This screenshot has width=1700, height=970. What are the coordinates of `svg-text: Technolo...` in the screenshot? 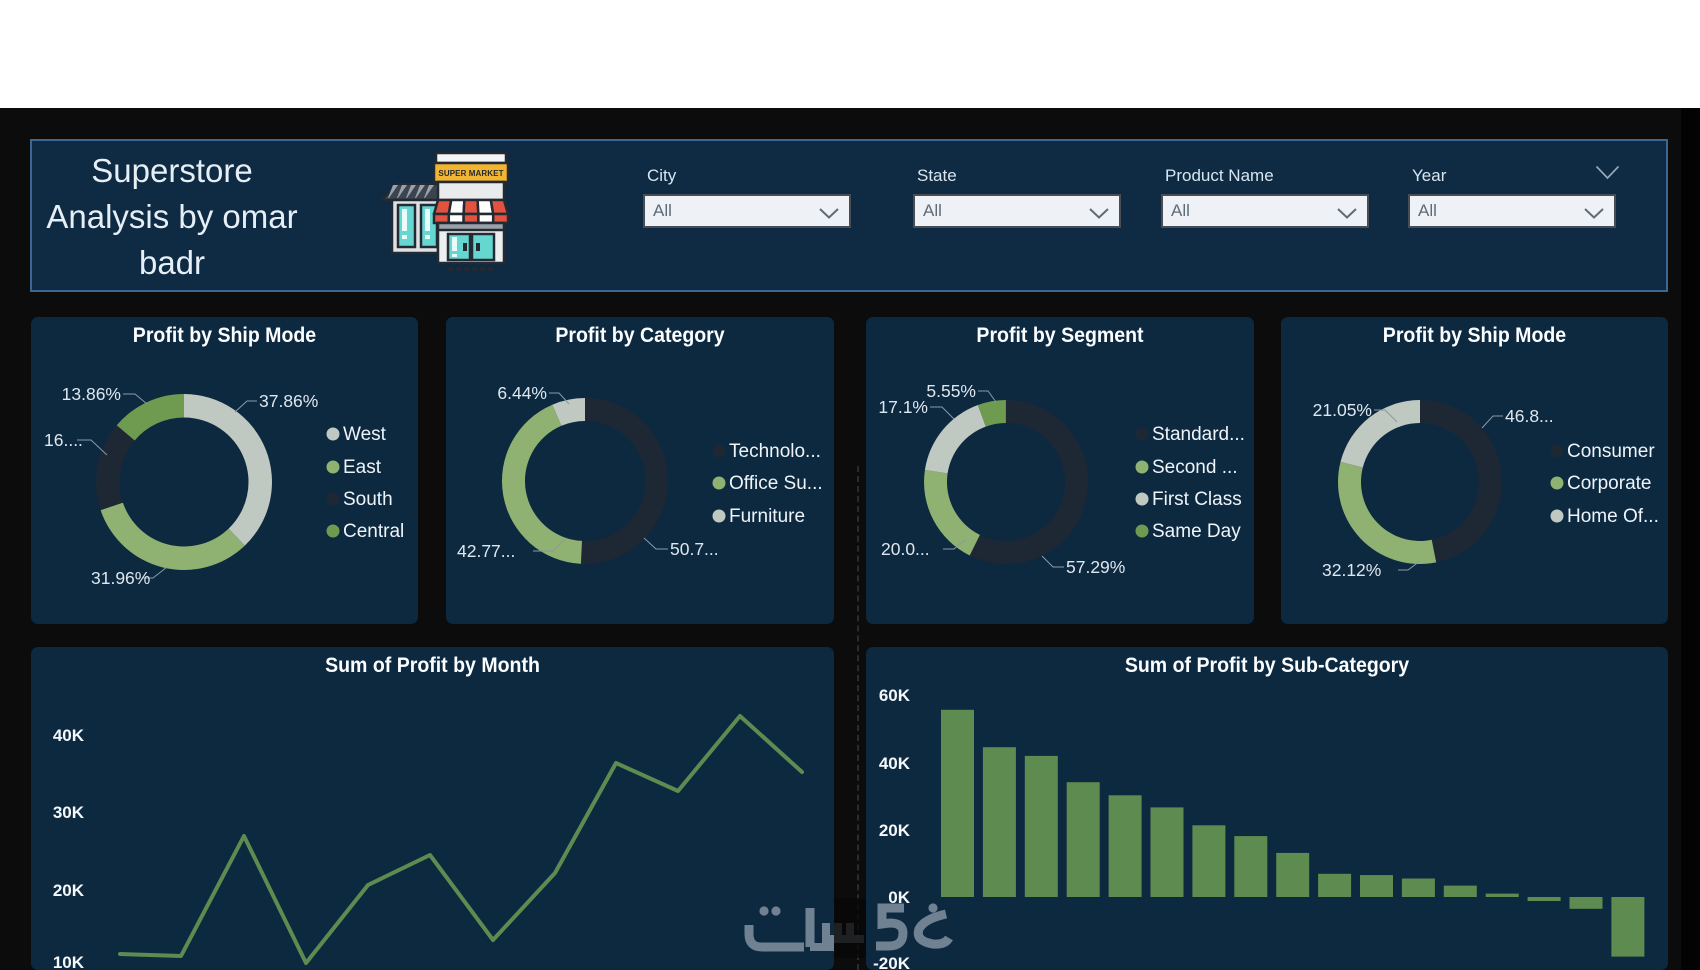 It's located at (775, 451).